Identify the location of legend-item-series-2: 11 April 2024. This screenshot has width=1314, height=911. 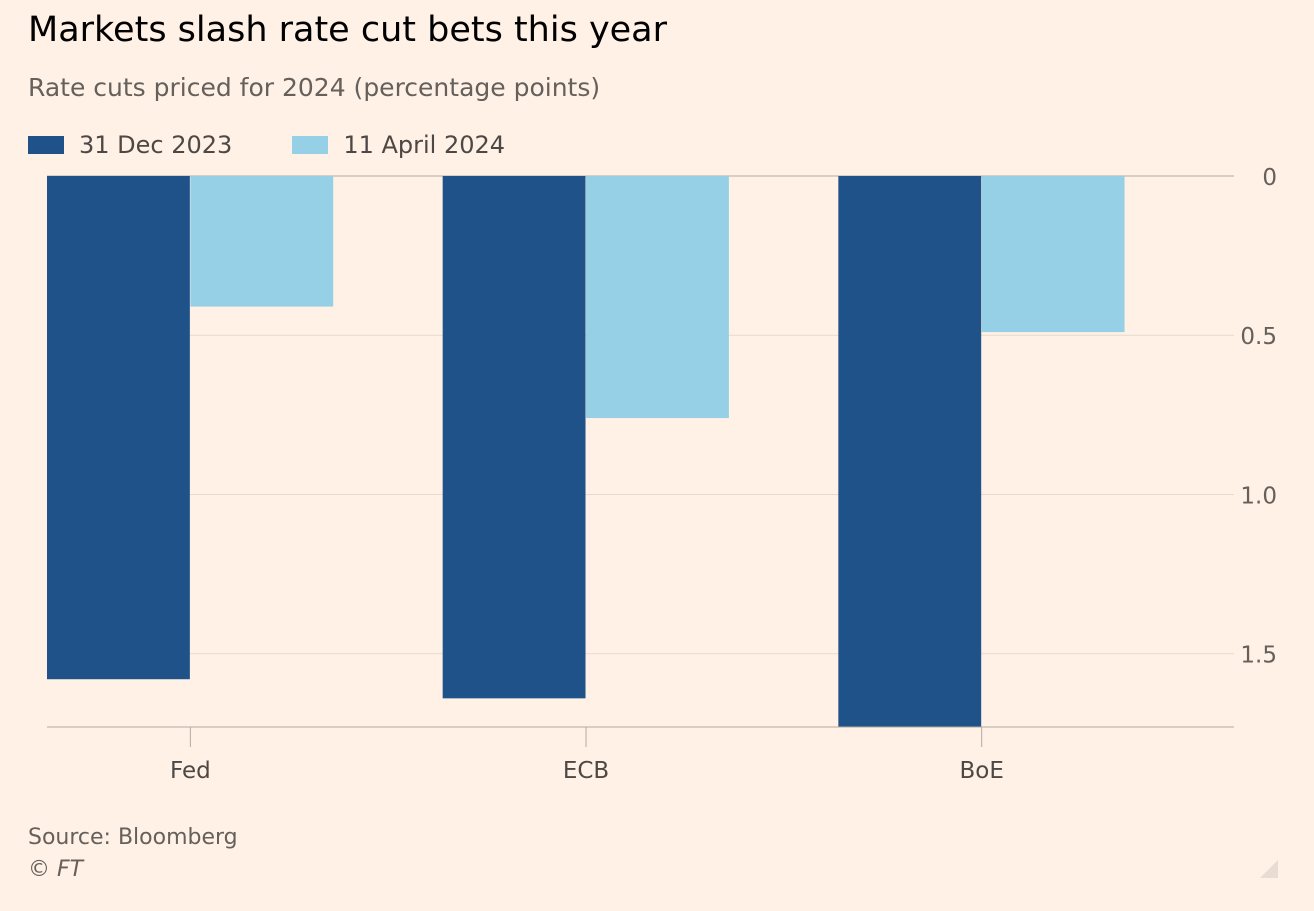
(398, 145).